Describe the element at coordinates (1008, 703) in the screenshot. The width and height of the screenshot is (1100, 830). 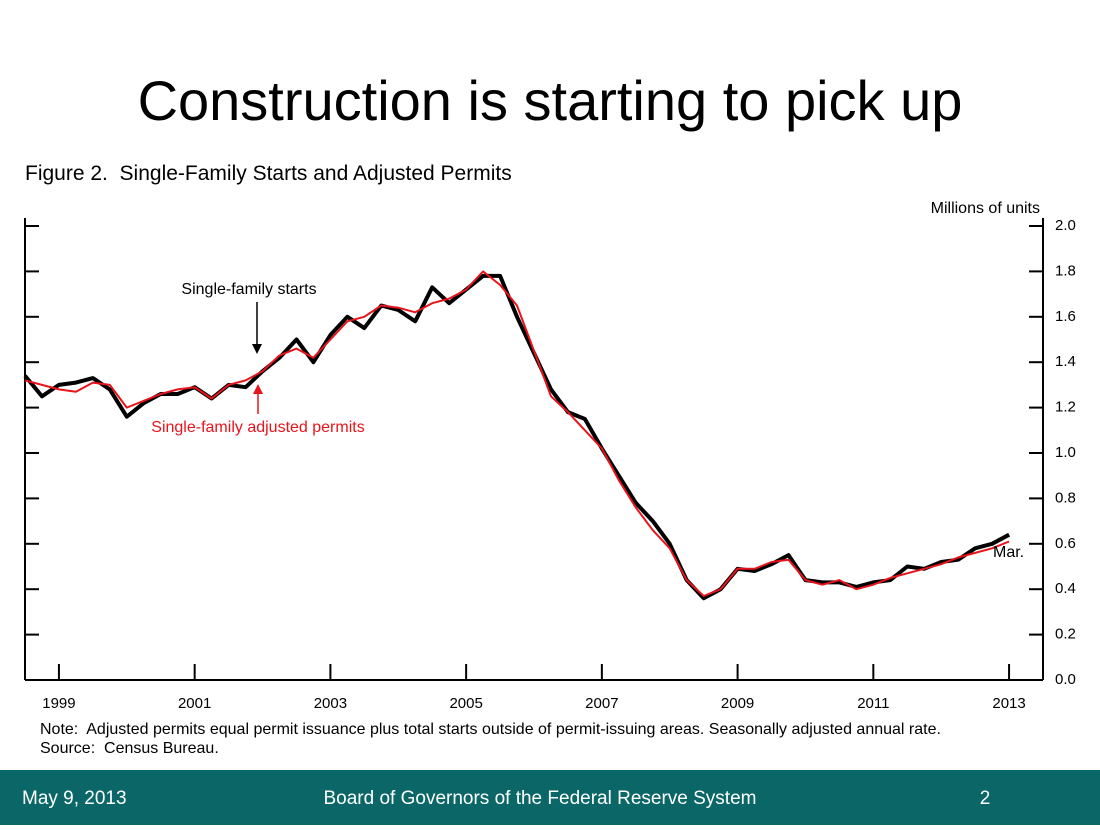
I see `x-tick-label: 2013` at that location.